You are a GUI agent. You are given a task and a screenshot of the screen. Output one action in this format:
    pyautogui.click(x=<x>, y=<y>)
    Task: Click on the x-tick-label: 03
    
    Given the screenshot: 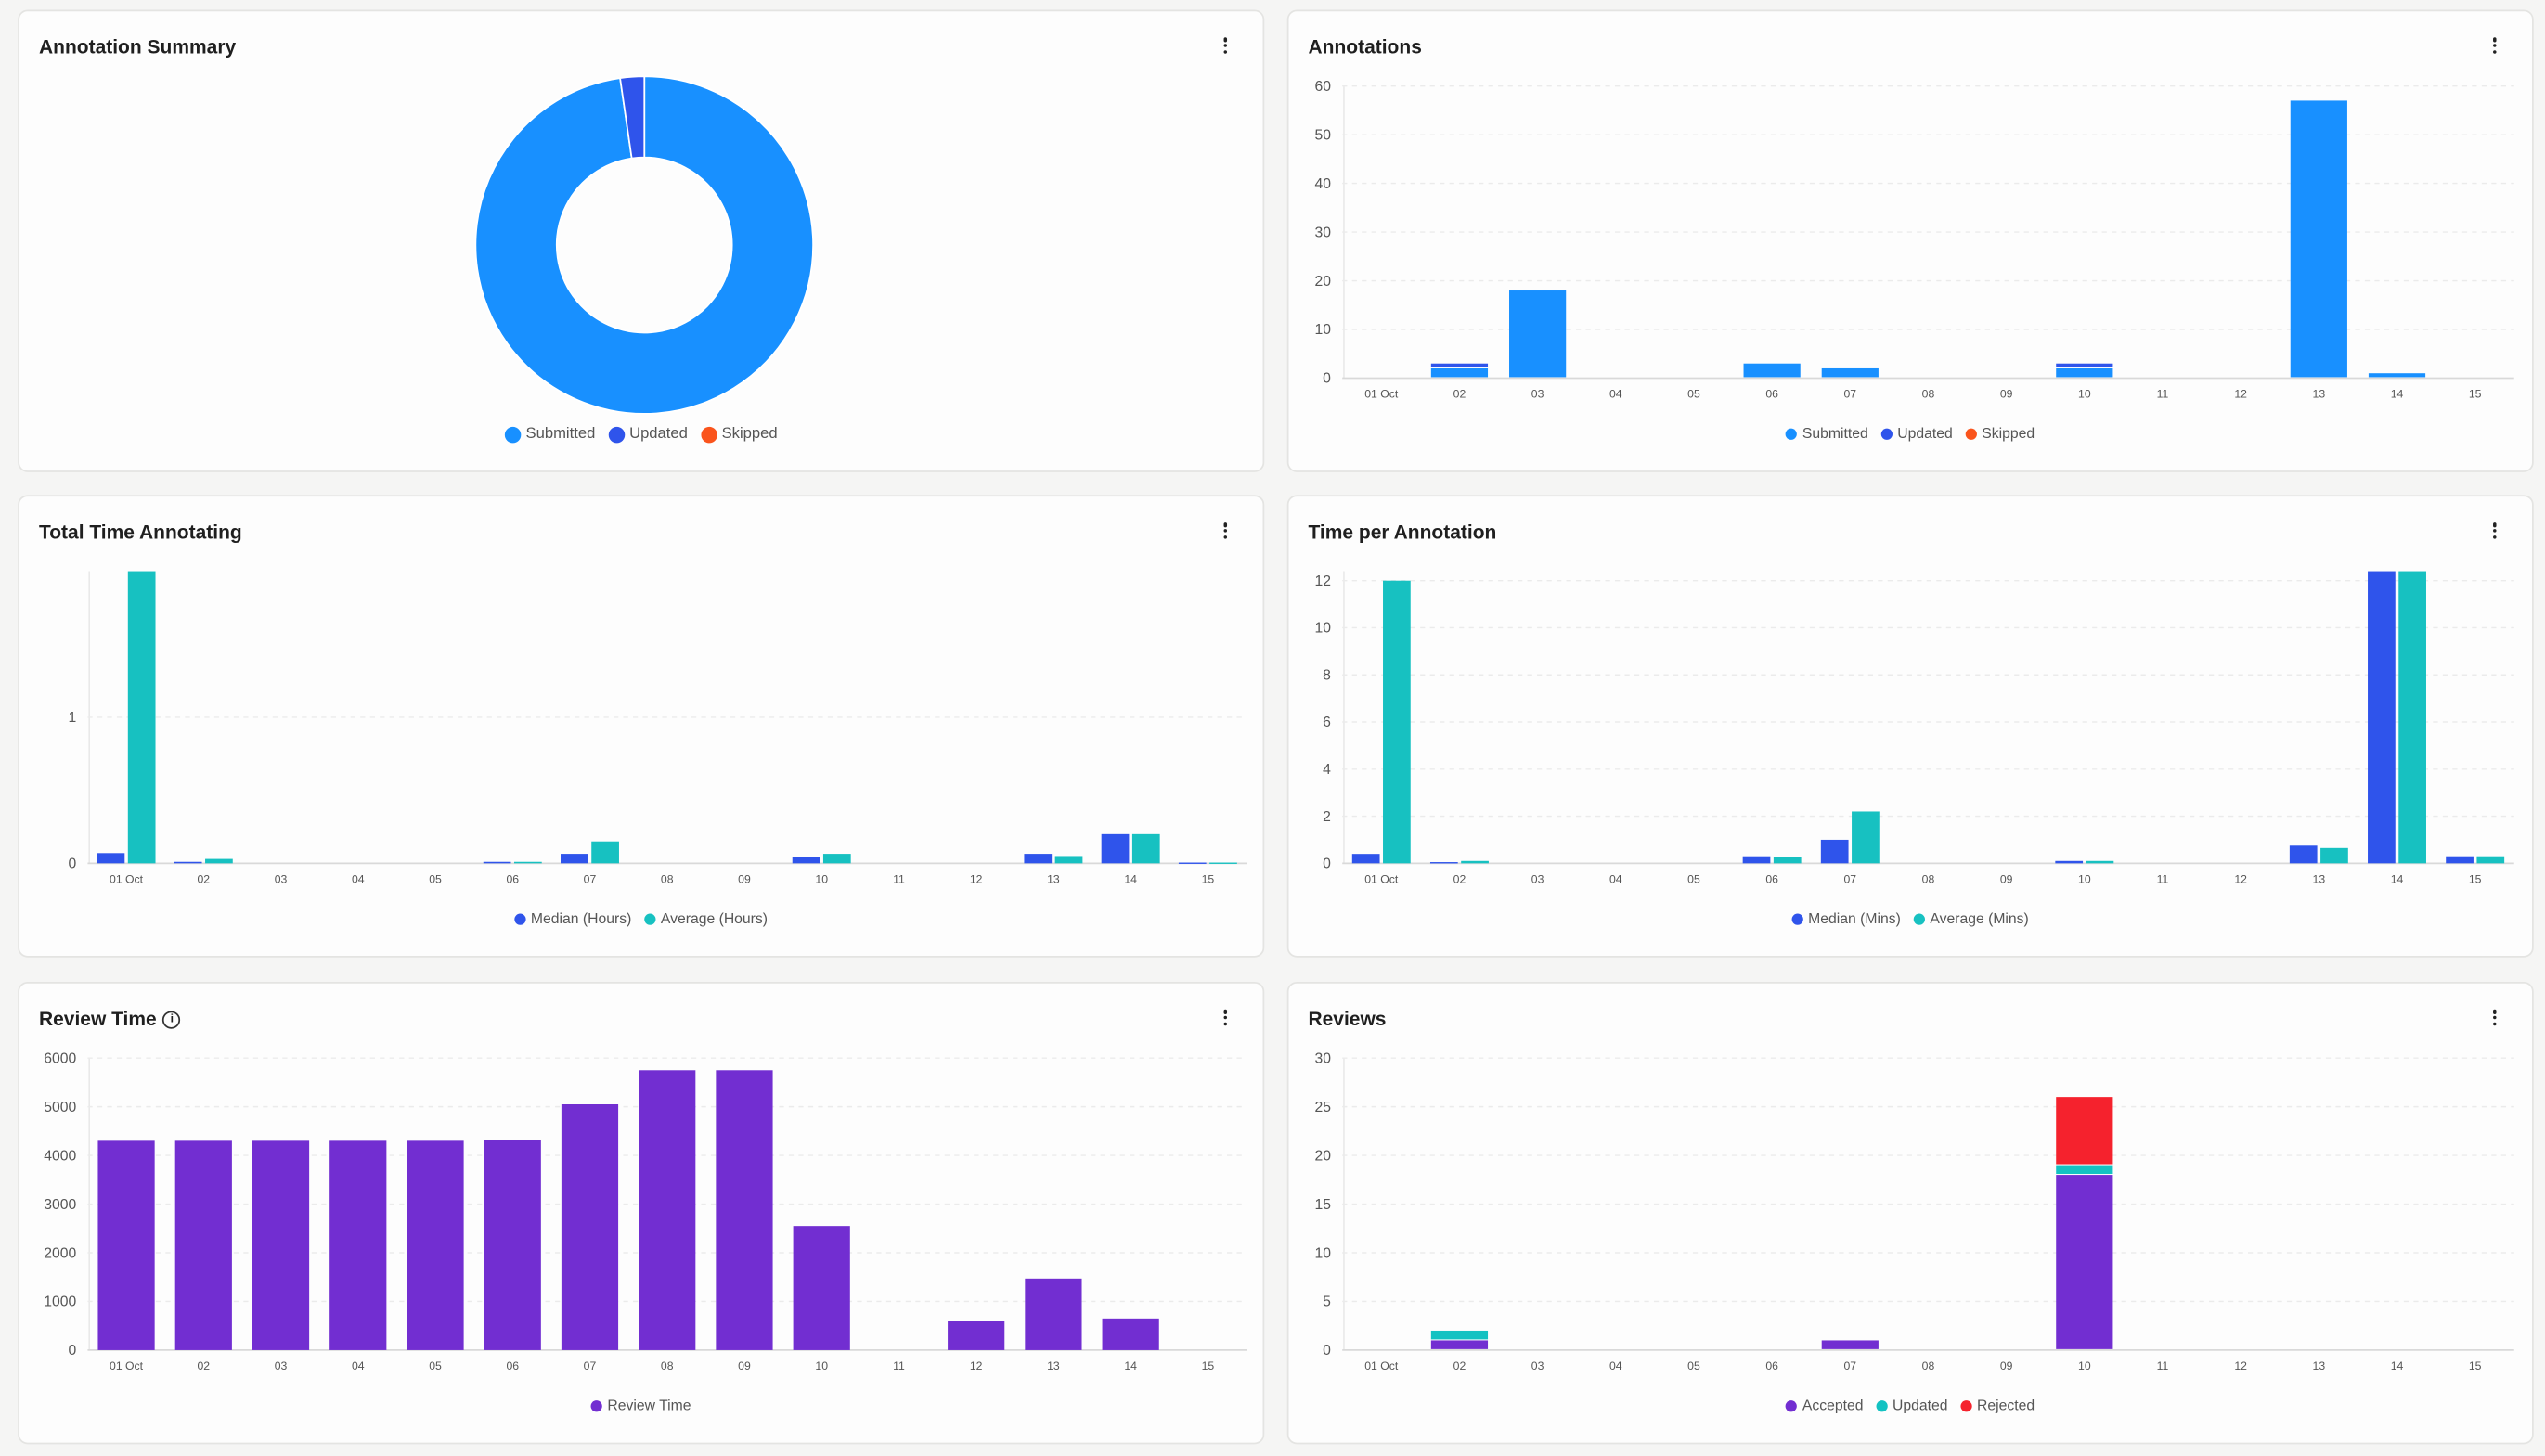 What is the action you would take?
    pyautogui.click(x=281, y=878)
    